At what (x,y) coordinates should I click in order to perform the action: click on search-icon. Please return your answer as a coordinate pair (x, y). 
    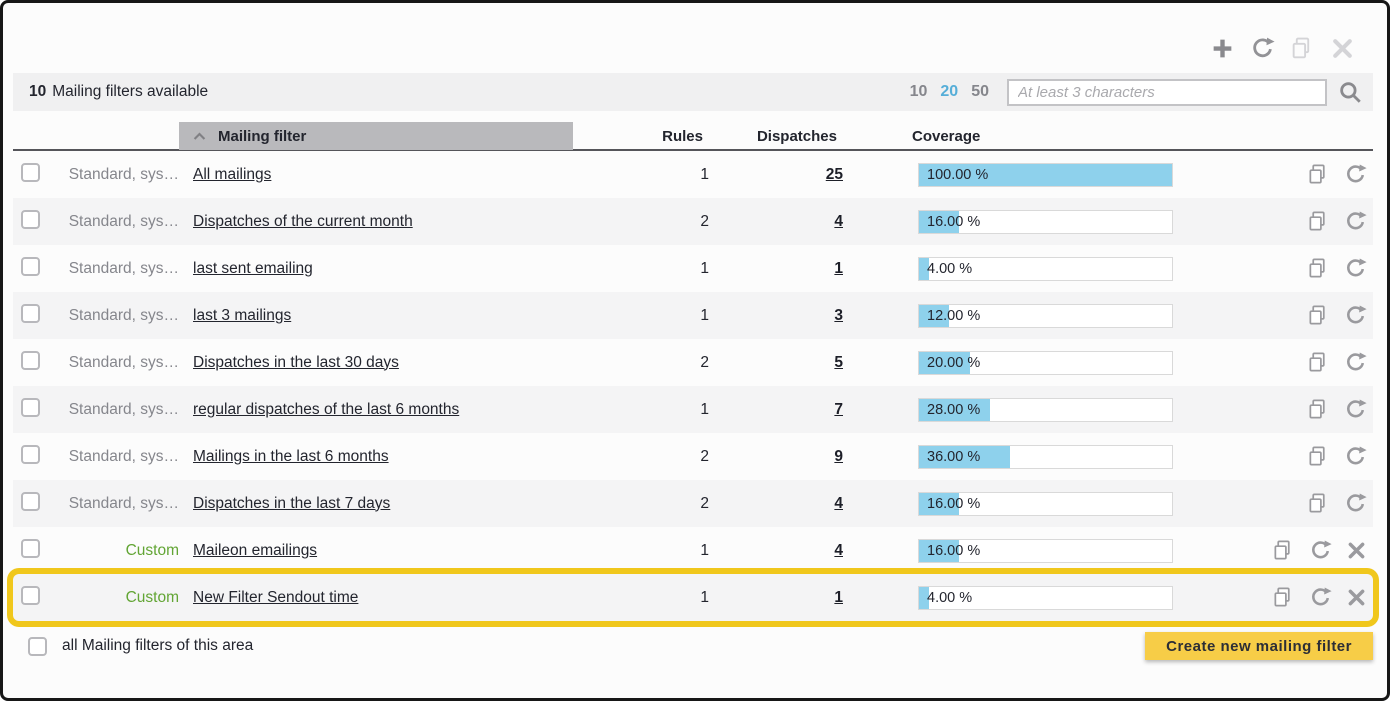
    Looking at the image, I should click on (1350, 92).